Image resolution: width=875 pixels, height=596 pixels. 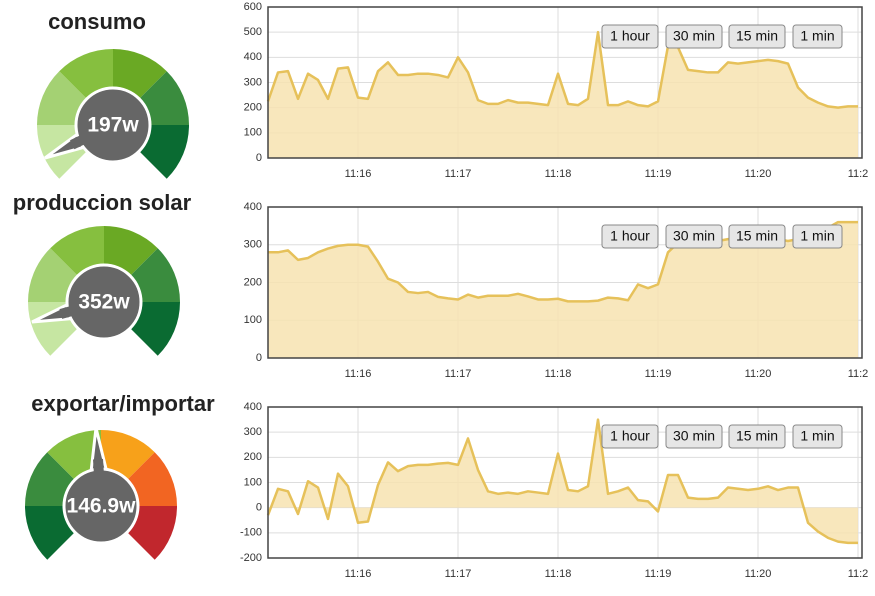 What do you see at coordinates (97, 21) in the screenshot?
I see `gauge-title: consumo` at bounding box center [97, 21].